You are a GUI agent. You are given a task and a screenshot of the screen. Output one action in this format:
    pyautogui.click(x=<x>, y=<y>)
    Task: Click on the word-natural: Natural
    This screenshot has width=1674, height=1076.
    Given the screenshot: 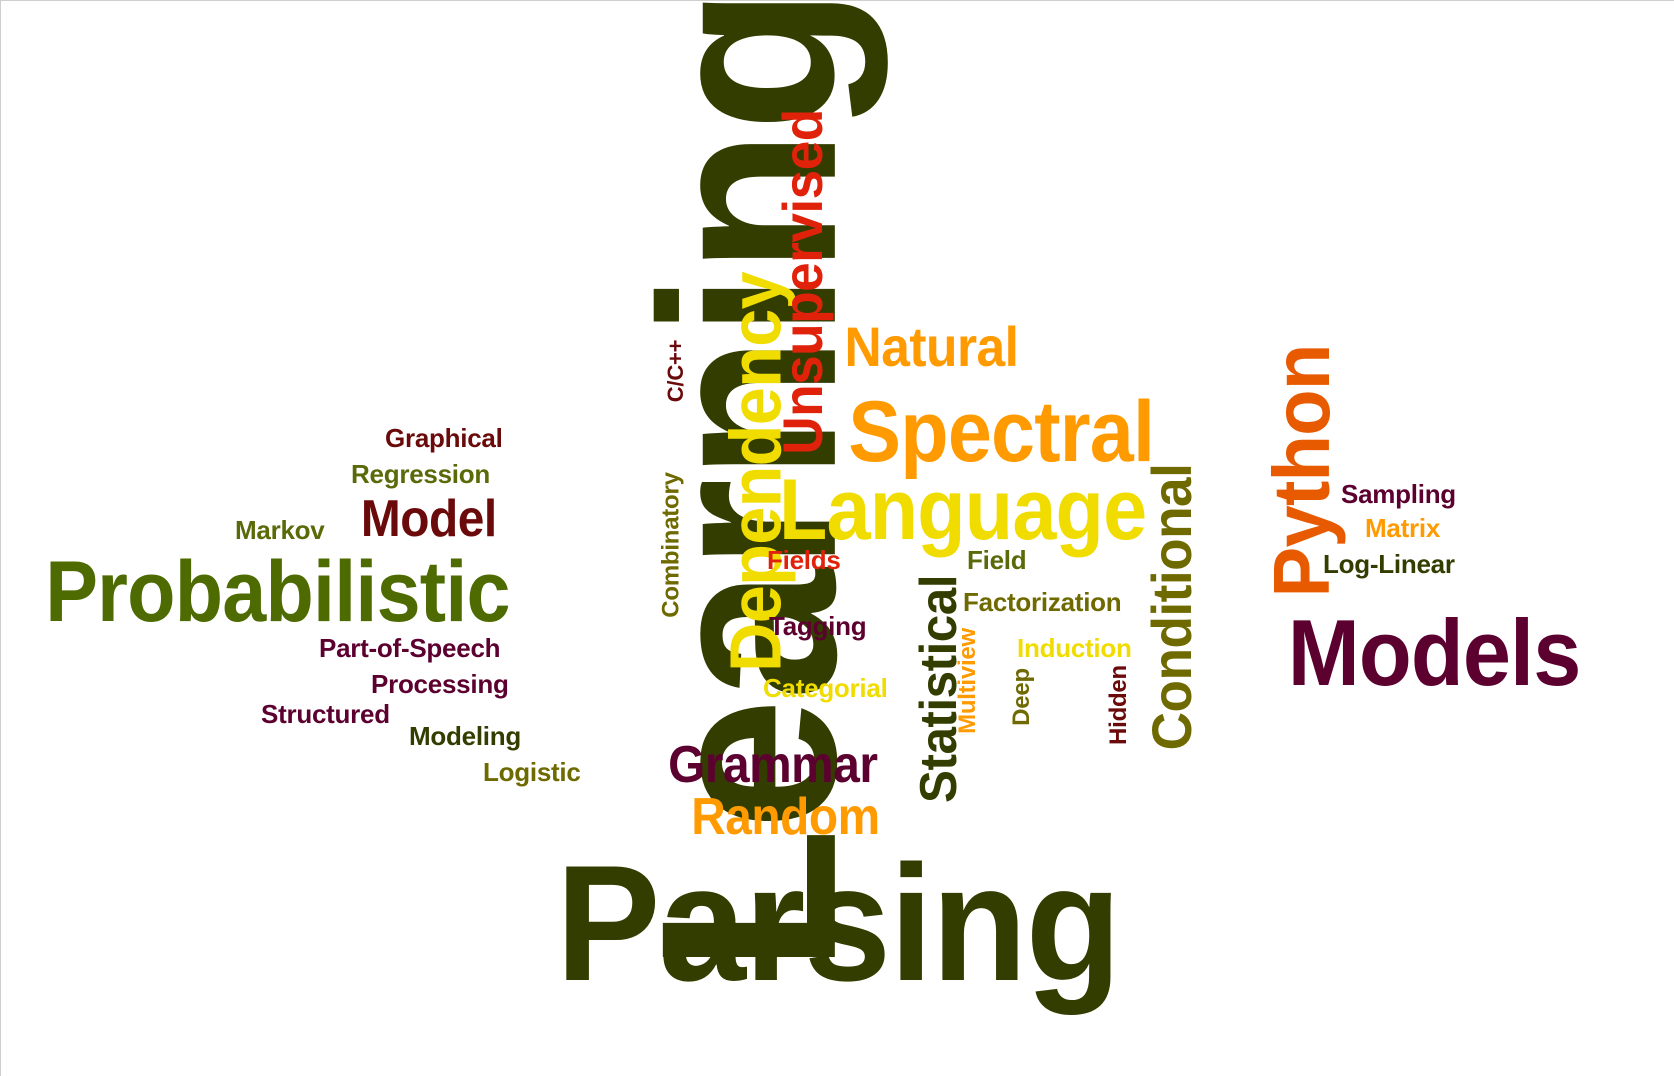 What is the action you would take?
    pyautogui.click(x=931, y=346)
    